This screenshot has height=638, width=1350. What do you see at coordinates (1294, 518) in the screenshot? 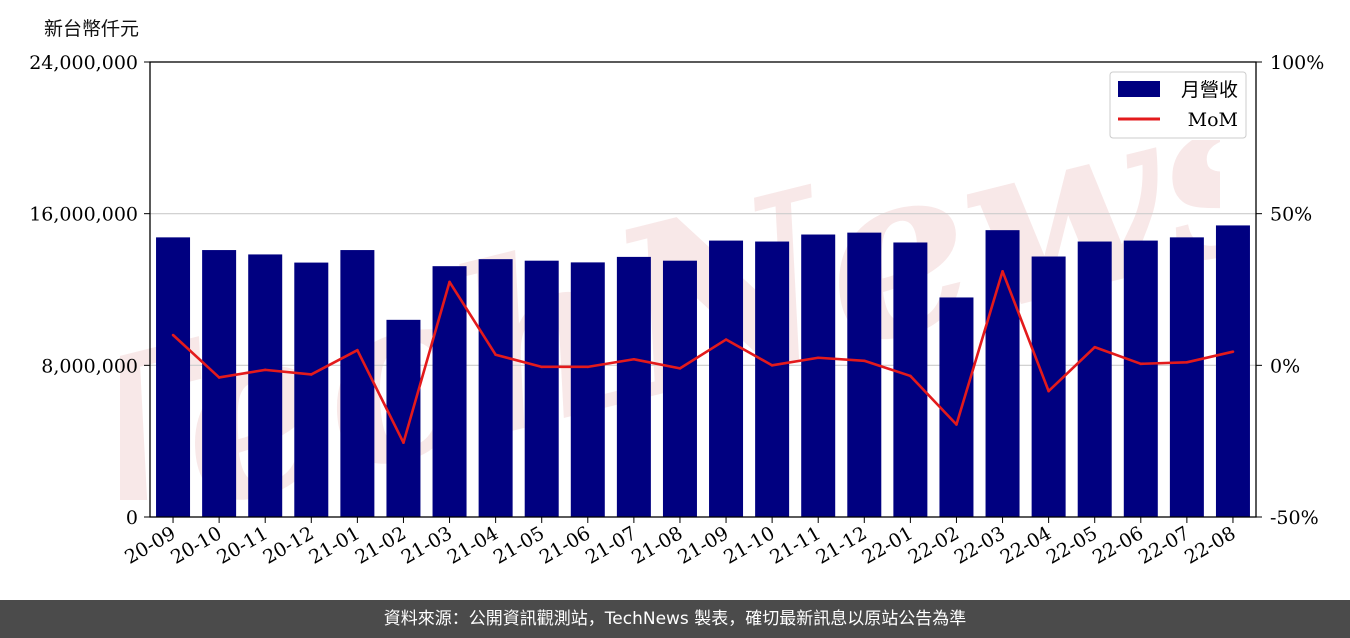
I see `right-tick-label: -50%` at bounding box center [1294, 518].